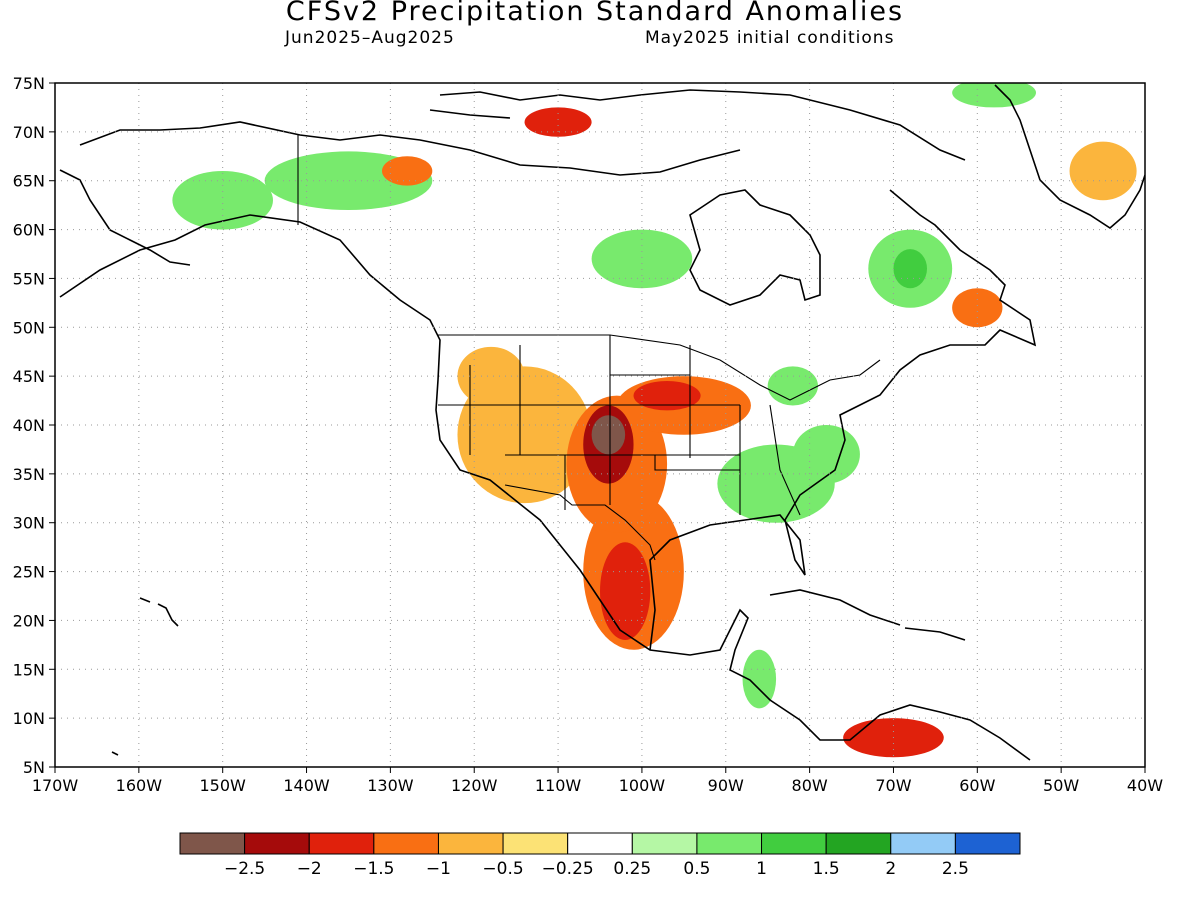 This screenshot has width=1200, height=900. Describe the element at coordinates (867, 615) in the screenshot. I see `cuba-coast` at that location.